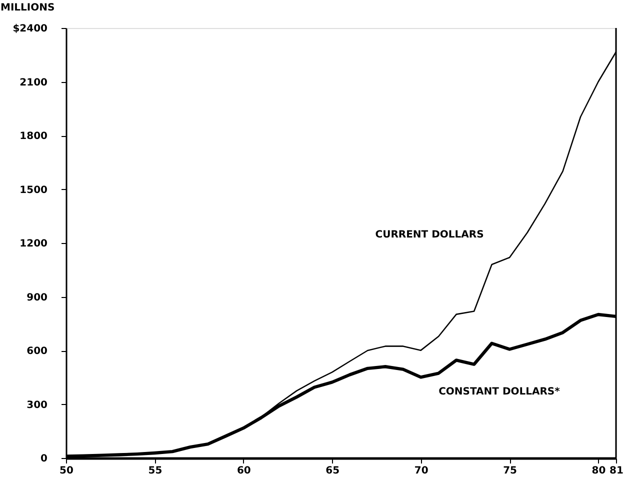 The height and width of the screenshot is (477, 624). Describe the element at coordinates (599, 471) in the screenshot. I see `x-tick-label: 80` at that location.